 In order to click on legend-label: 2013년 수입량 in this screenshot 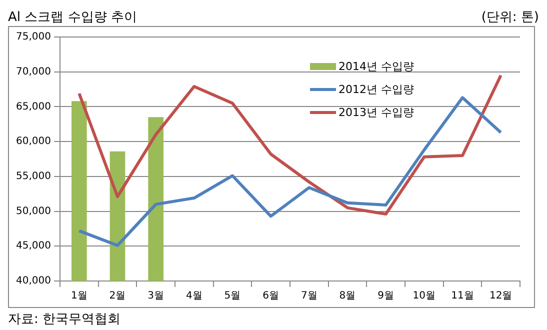, I will do `click(376, 113)`.